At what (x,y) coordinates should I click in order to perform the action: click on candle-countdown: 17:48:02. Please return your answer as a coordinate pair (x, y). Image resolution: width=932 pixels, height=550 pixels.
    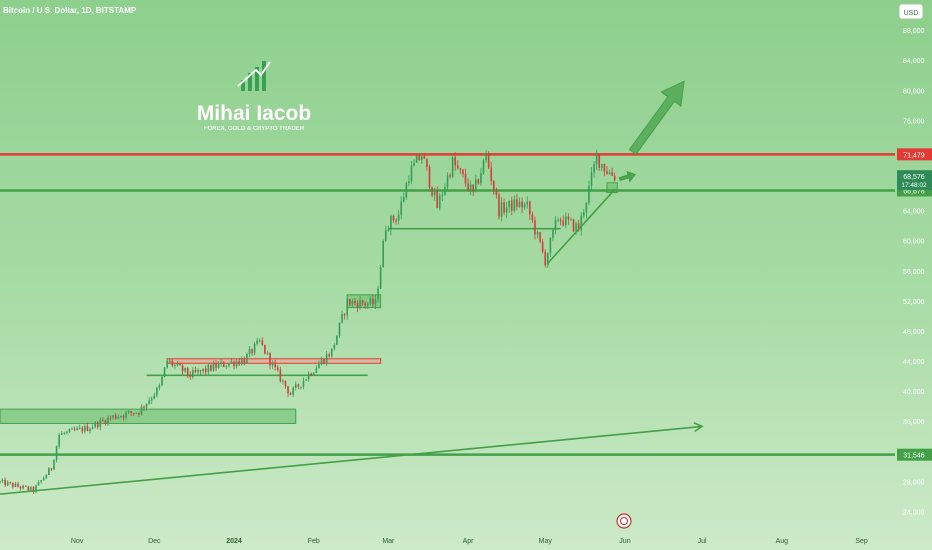
    Looking at the image, I should click on (914, 185).